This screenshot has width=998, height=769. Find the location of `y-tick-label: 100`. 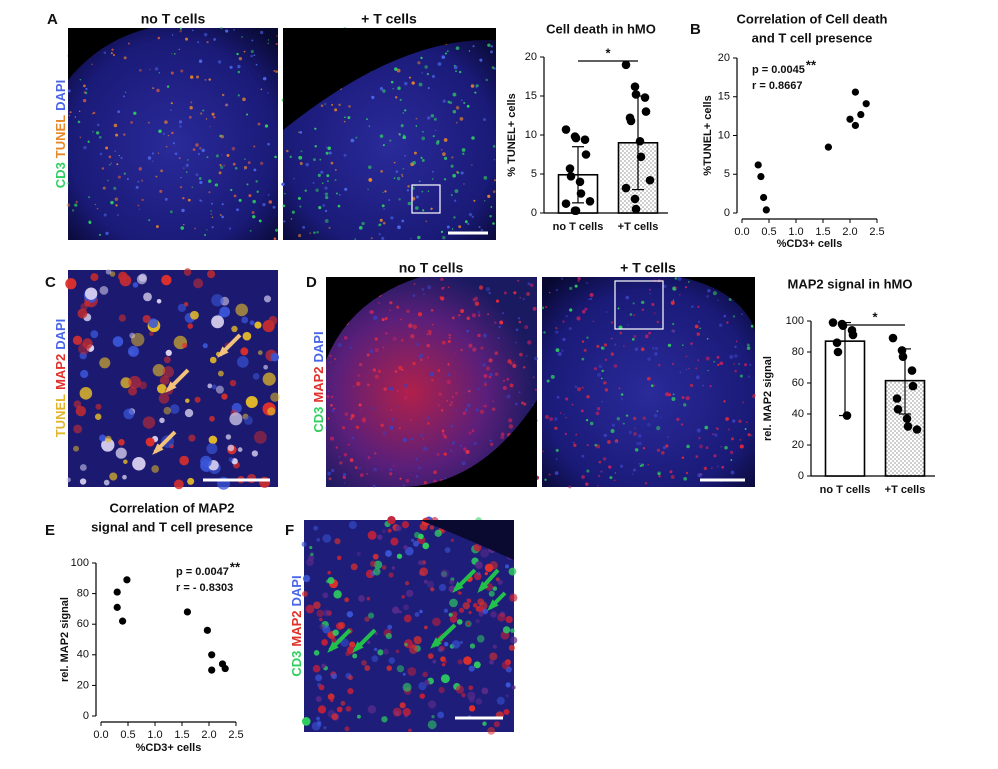

y-tick-label: 100 is located at coordinates (80, 563).